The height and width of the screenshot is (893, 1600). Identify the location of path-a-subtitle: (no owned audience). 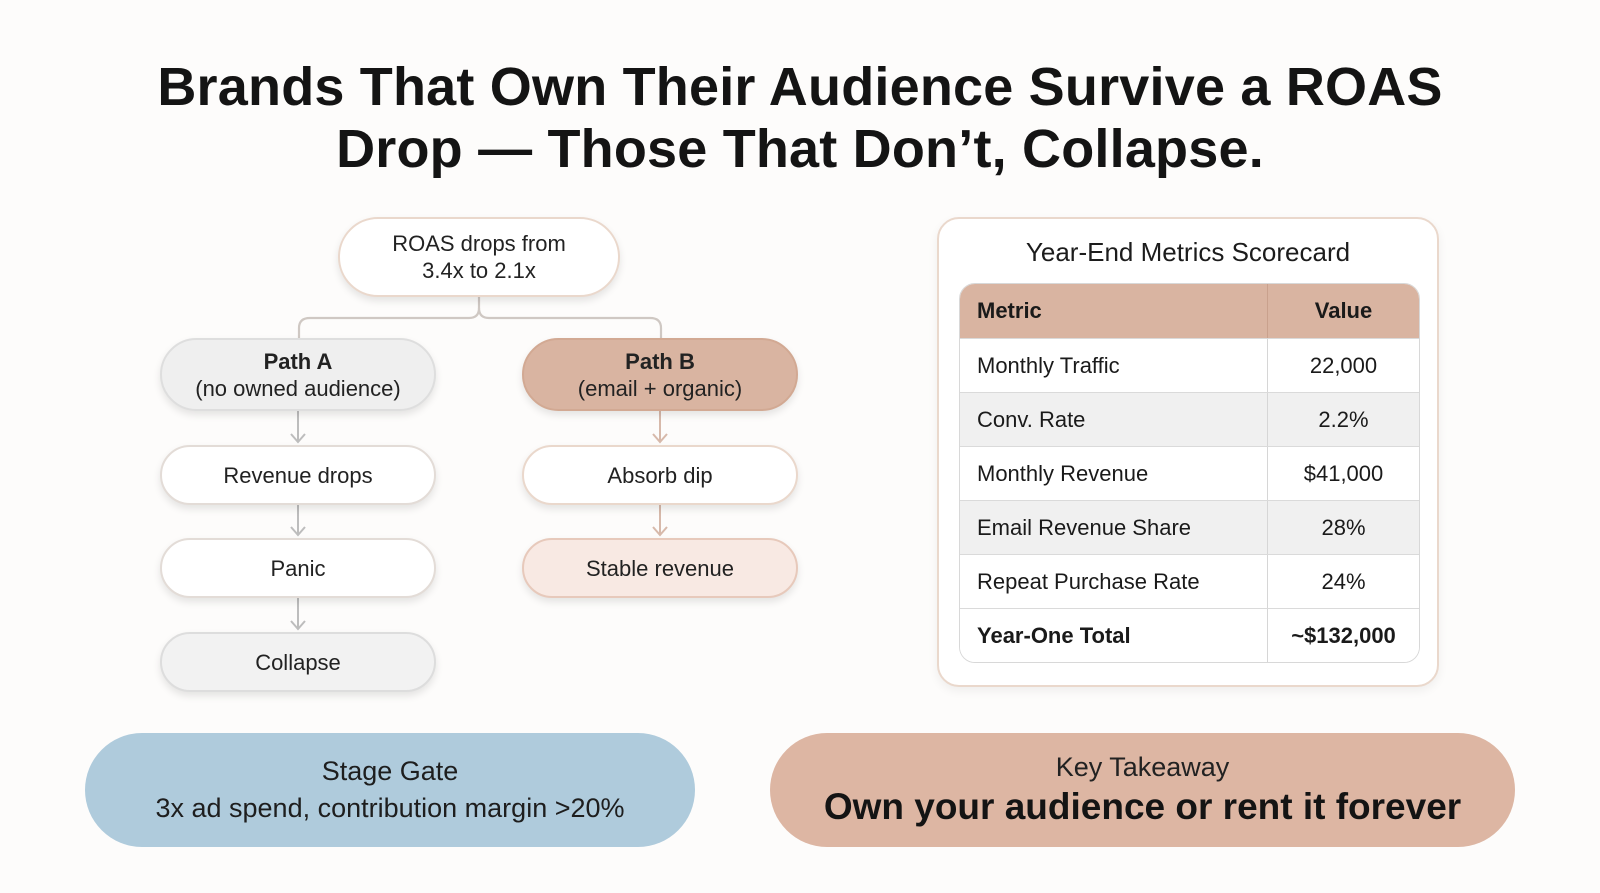
(298, 388).